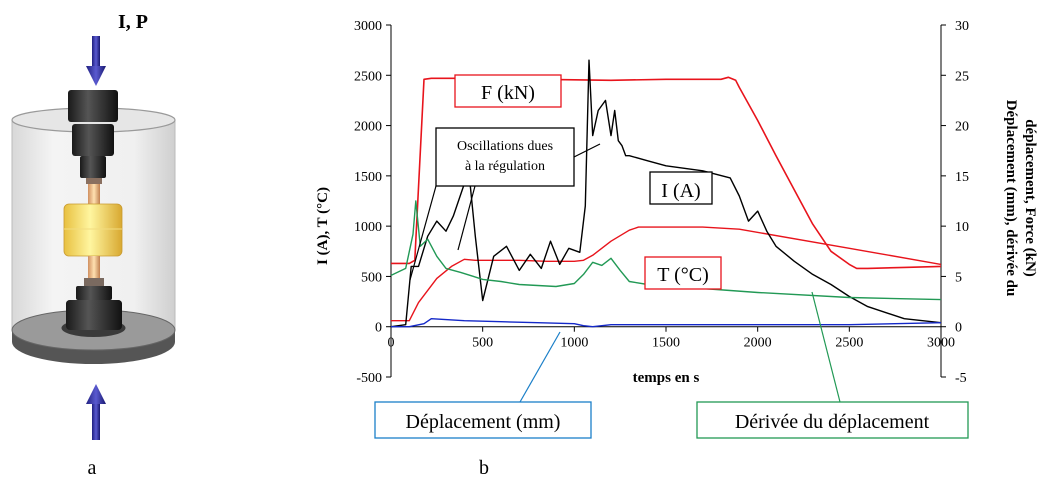  What do you see at coordinates (962, 76) in the screenshot?
I see `y-right-tick-label: 25` at bounding box center [962, 76].